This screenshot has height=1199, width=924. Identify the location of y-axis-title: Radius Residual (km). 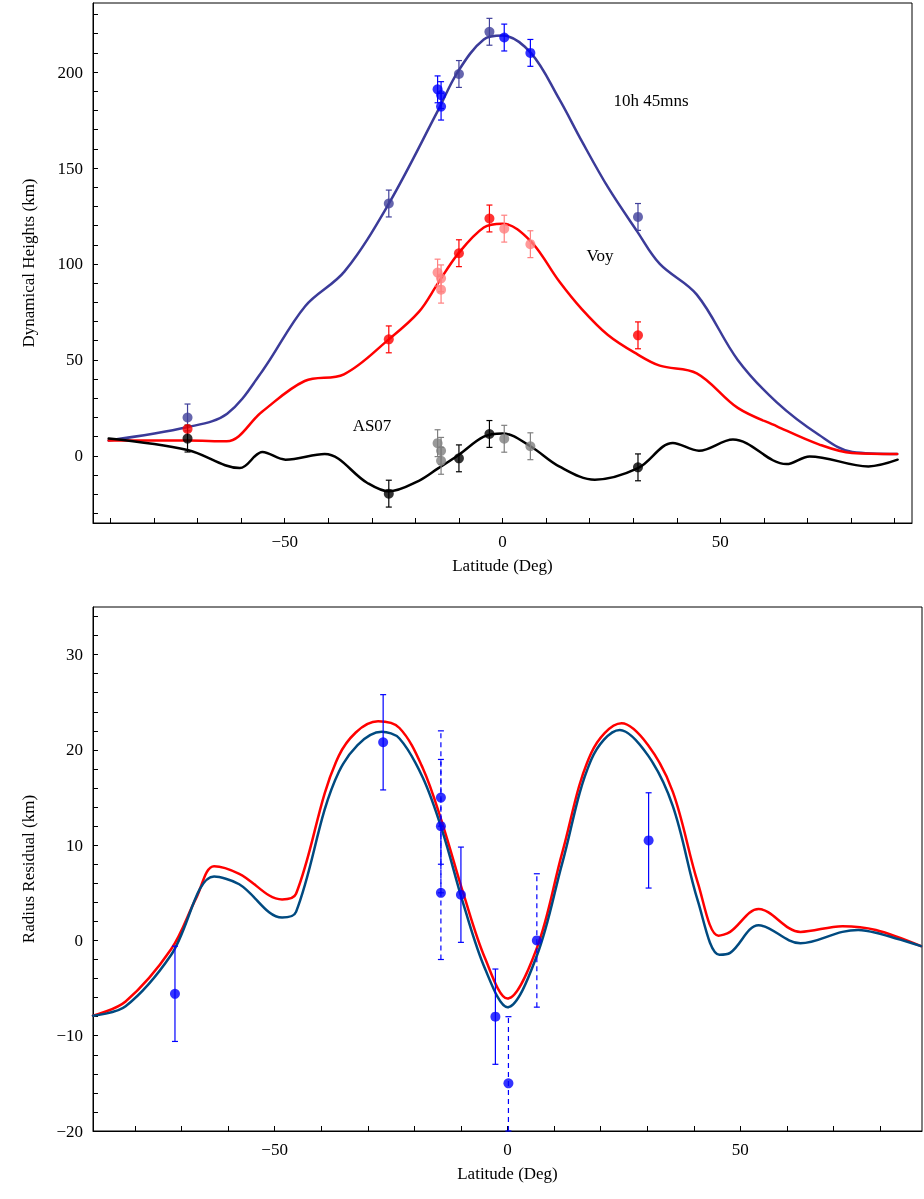
(28, 869).